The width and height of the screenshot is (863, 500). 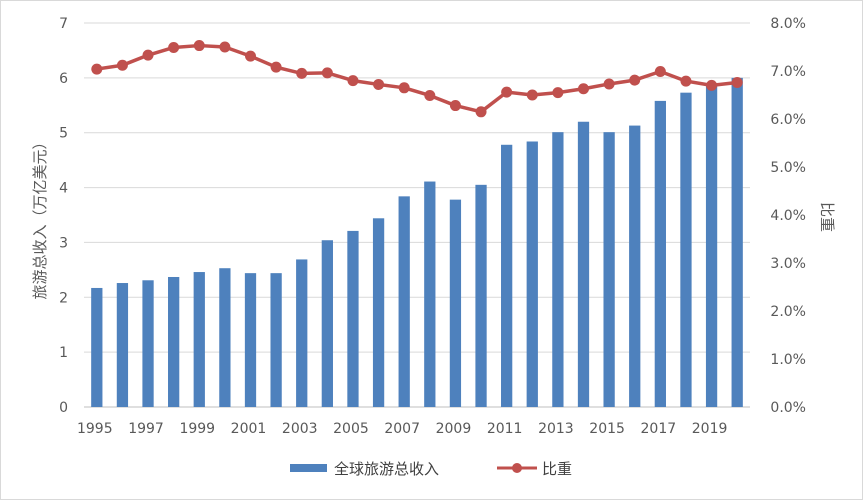 What do you see at coordinates (517, 468) in the screenshot?
I see `legend-line-marker` at bounding box center [517, 468].